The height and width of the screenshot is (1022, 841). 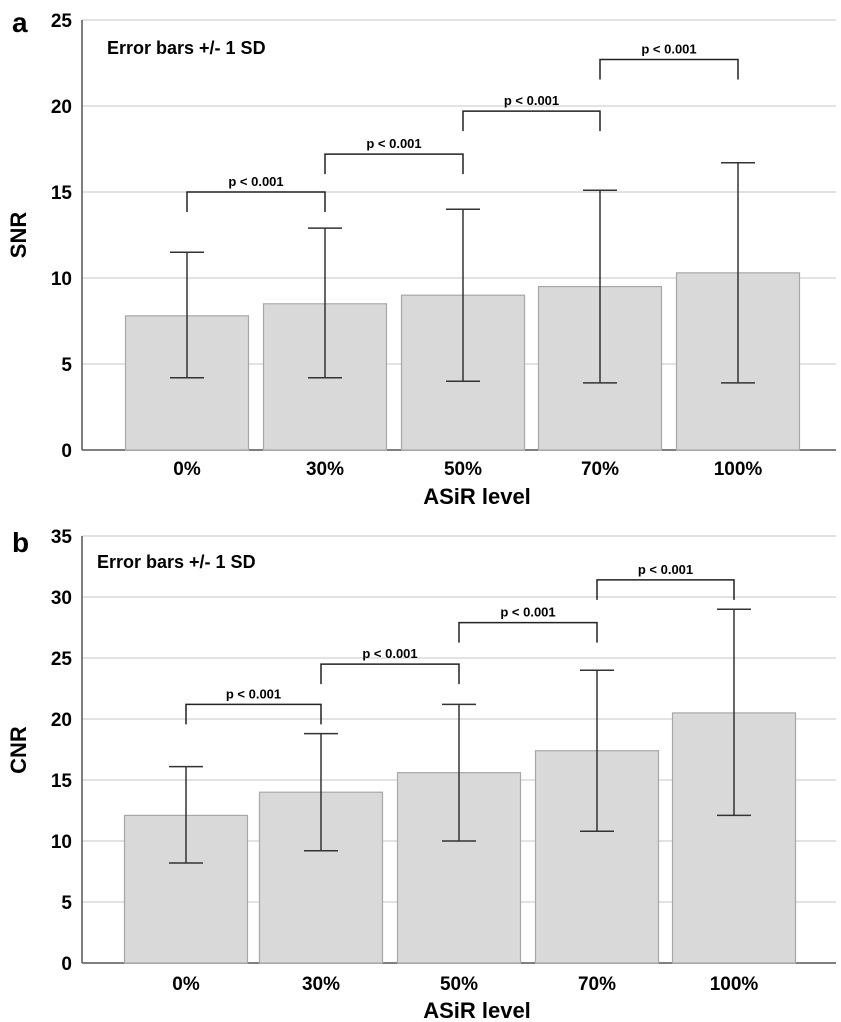 I want to click on panel-letter: b, so click(x=20, y=542).